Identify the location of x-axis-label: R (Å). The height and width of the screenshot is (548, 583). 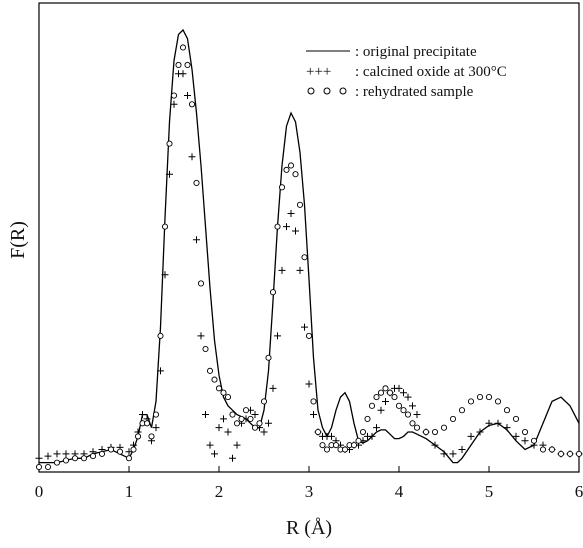
(309, 528).